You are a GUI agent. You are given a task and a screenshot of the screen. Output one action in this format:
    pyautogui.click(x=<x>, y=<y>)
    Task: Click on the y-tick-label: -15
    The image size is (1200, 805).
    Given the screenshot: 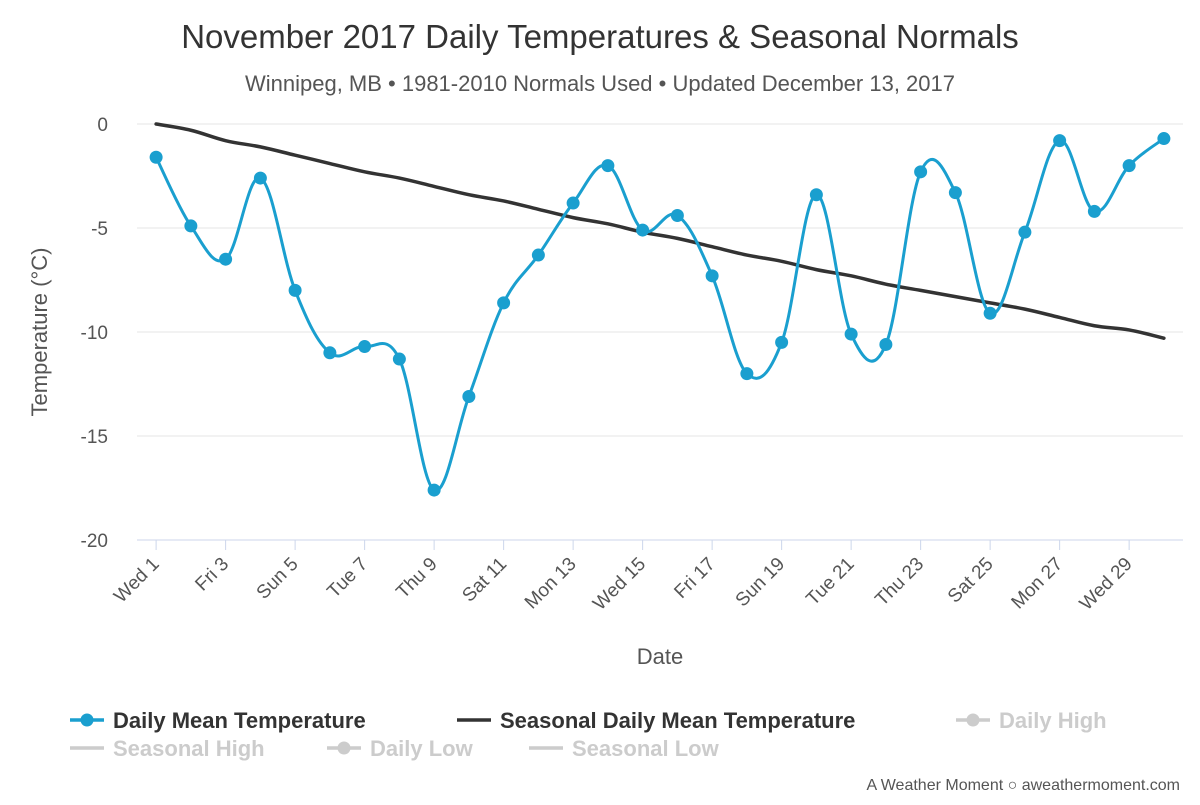 What is the action you would take?
    pyautogui.click(x=94, y=437)
    